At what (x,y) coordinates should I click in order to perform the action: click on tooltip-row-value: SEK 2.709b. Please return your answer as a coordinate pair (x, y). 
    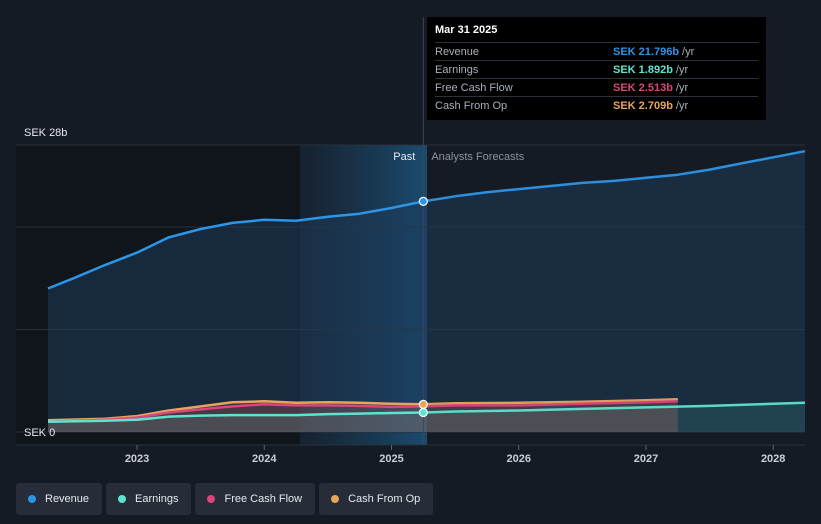
    Looking at the image, I should click on (643, 105).